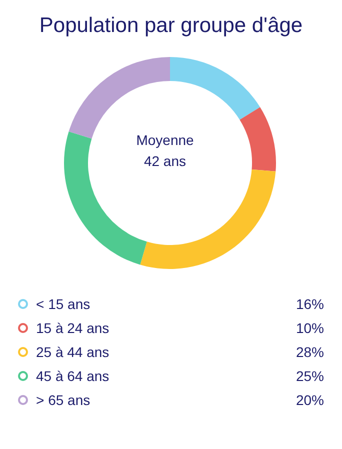  What do you see at coordinates (171, 26) in the screenshot?
I see `chart-title: Population par groupe d'âge` at bounding box center [171, 26].